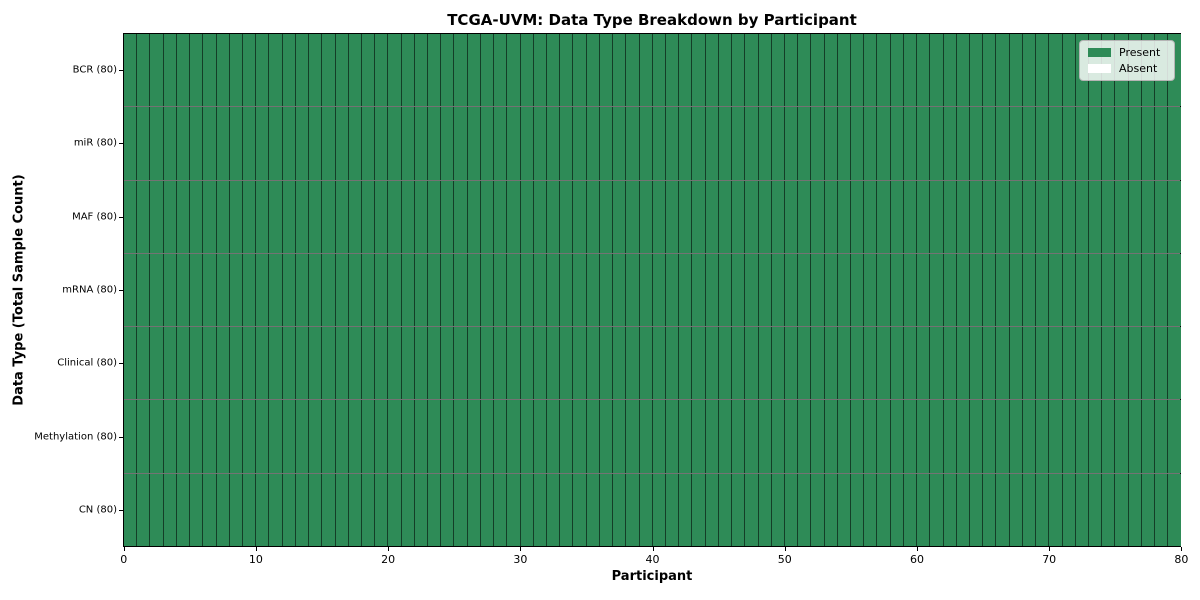 The height and width of the screenshot is (600, 1200). I want to click on x-tick-label: 20, so click(388, 559).